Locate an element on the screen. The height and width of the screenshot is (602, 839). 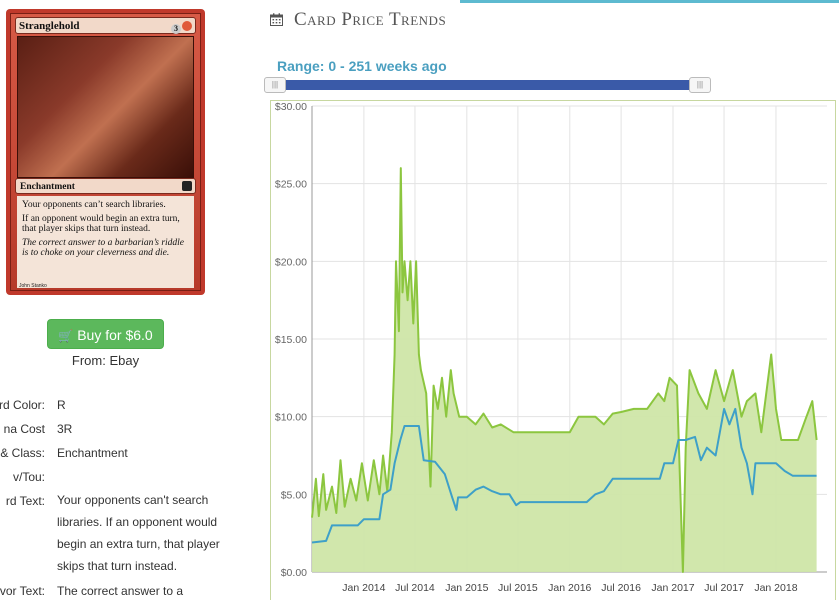
y-tick-label: $0.00 is located at coordinates (294, 573).